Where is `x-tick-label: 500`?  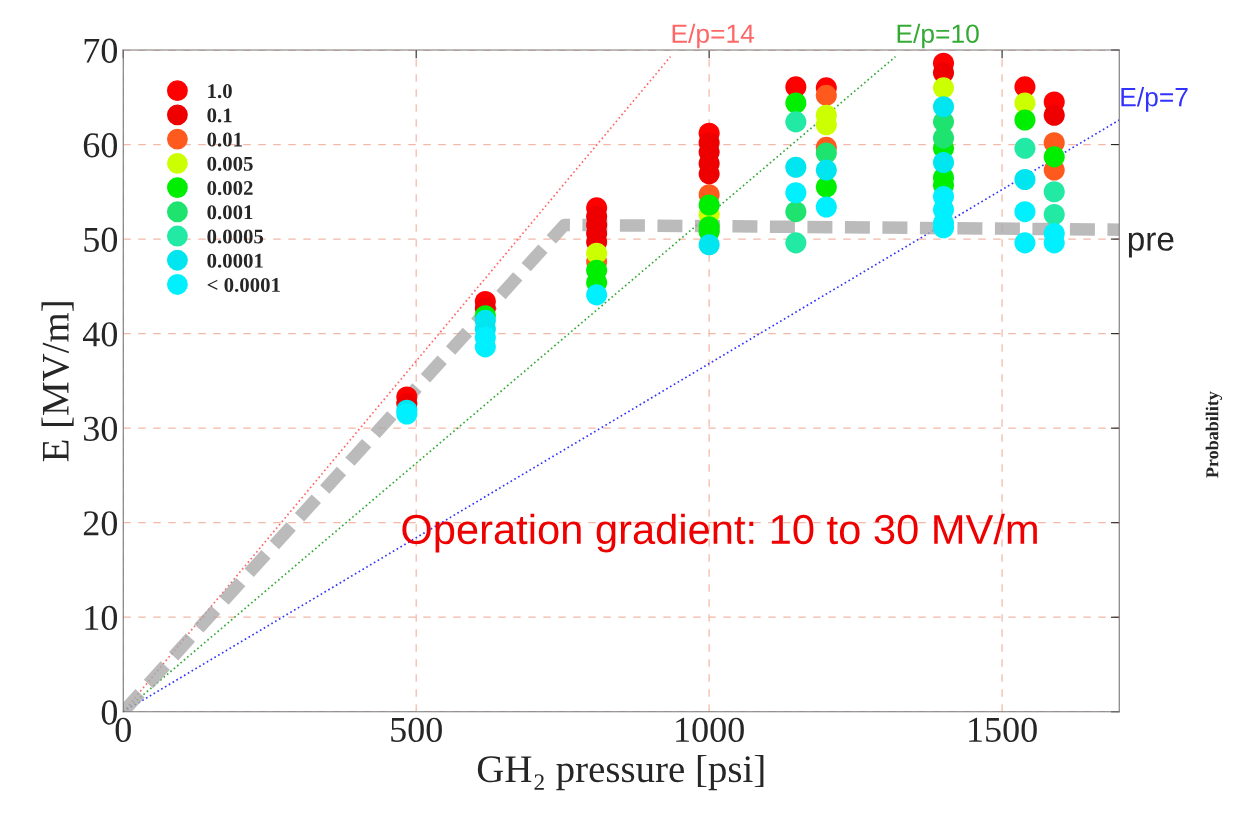 x-tick-label: 500 is located at coordinates (416, 730).